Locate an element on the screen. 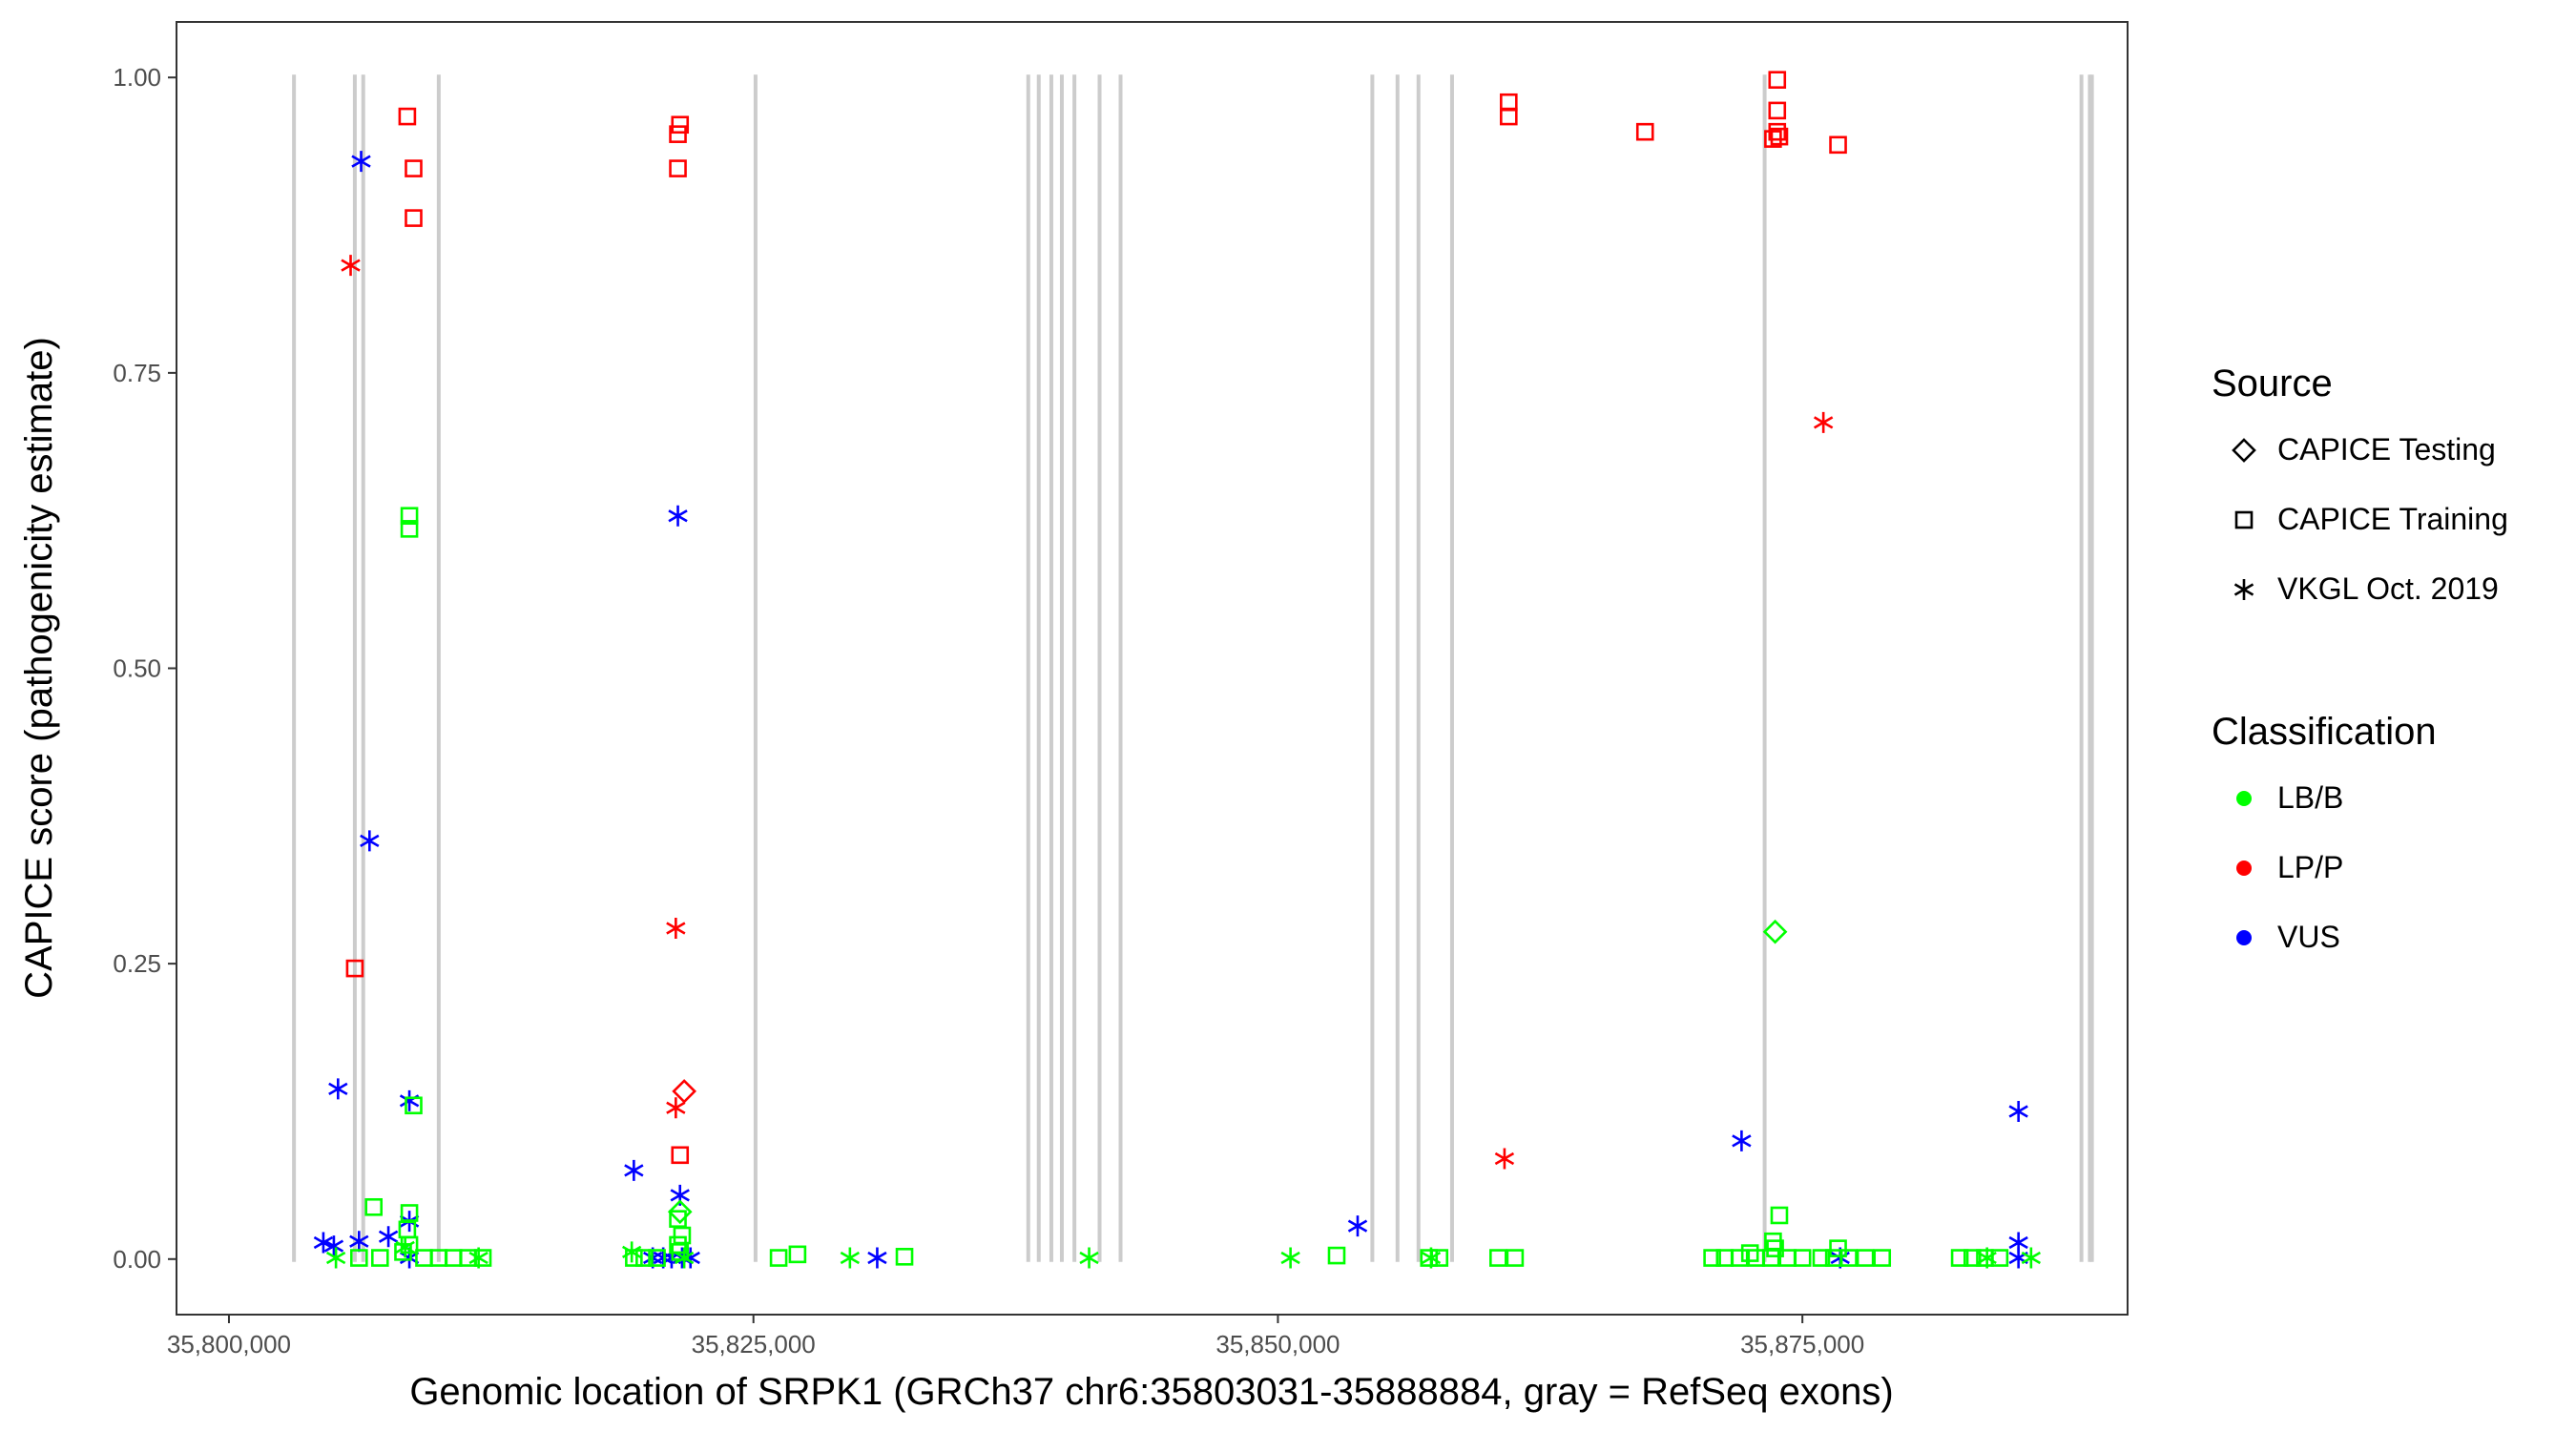 This screenshot has height=1431, width=2576. legend-class-label-lbb: LB/B is located at coordinates (2310, 797).